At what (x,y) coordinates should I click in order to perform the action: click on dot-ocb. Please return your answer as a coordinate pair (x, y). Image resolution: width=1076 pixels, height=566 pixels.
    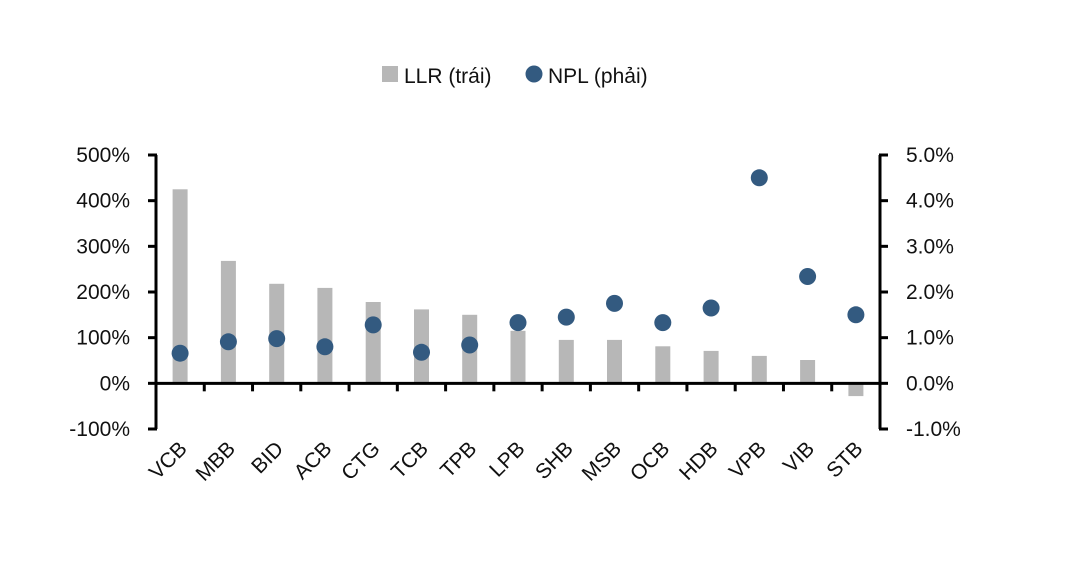
    Looking at the image, I should click on (663, 323).